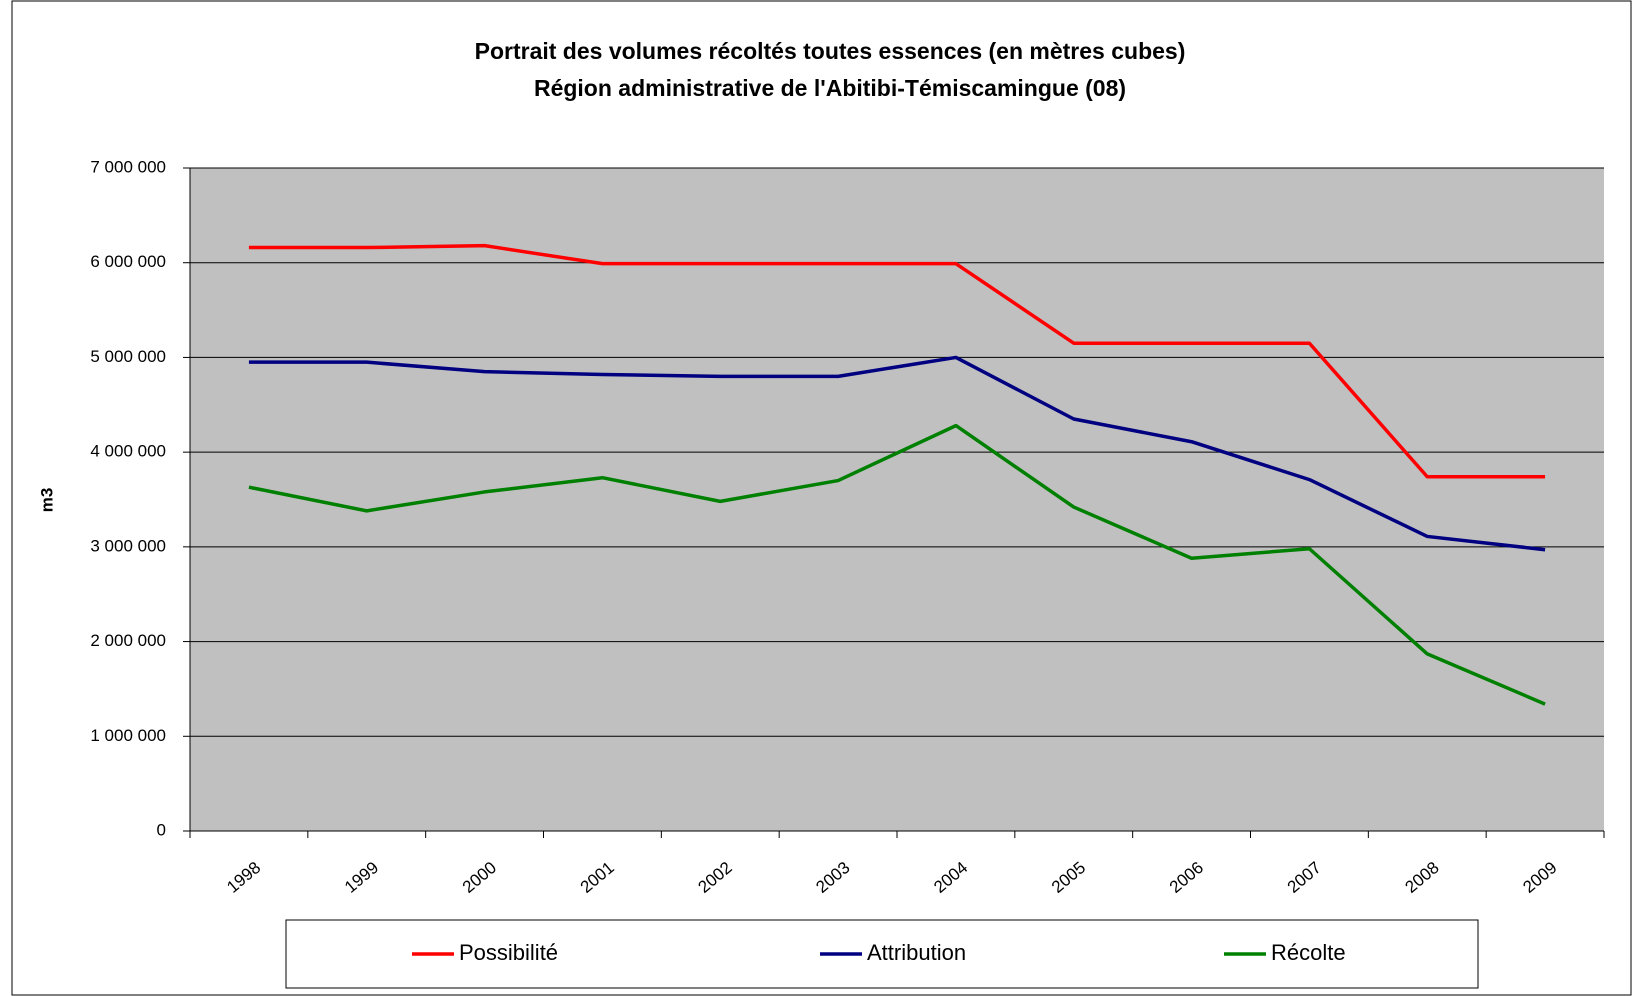  What do you see at coordinates (128, 640) in the screenshot?
I see `y-tick-label: 2 000 000` at bounding box center [128, 640].